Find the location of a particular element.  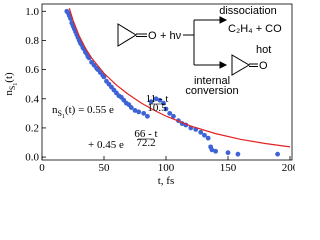

equation: nS1(t) = 0.55 e is located at coordinates (83, 112).